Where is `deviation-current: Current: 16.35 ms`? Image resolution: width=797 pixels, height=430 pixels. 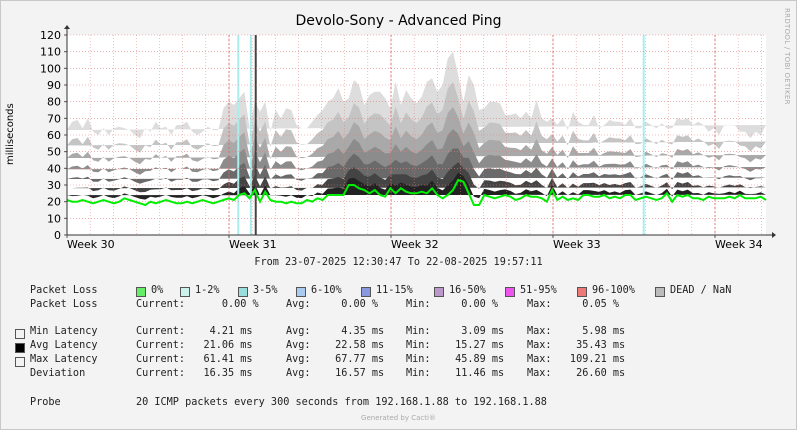
deviation-current: Current: 16.35 ms is located at coordinates (194, 373).